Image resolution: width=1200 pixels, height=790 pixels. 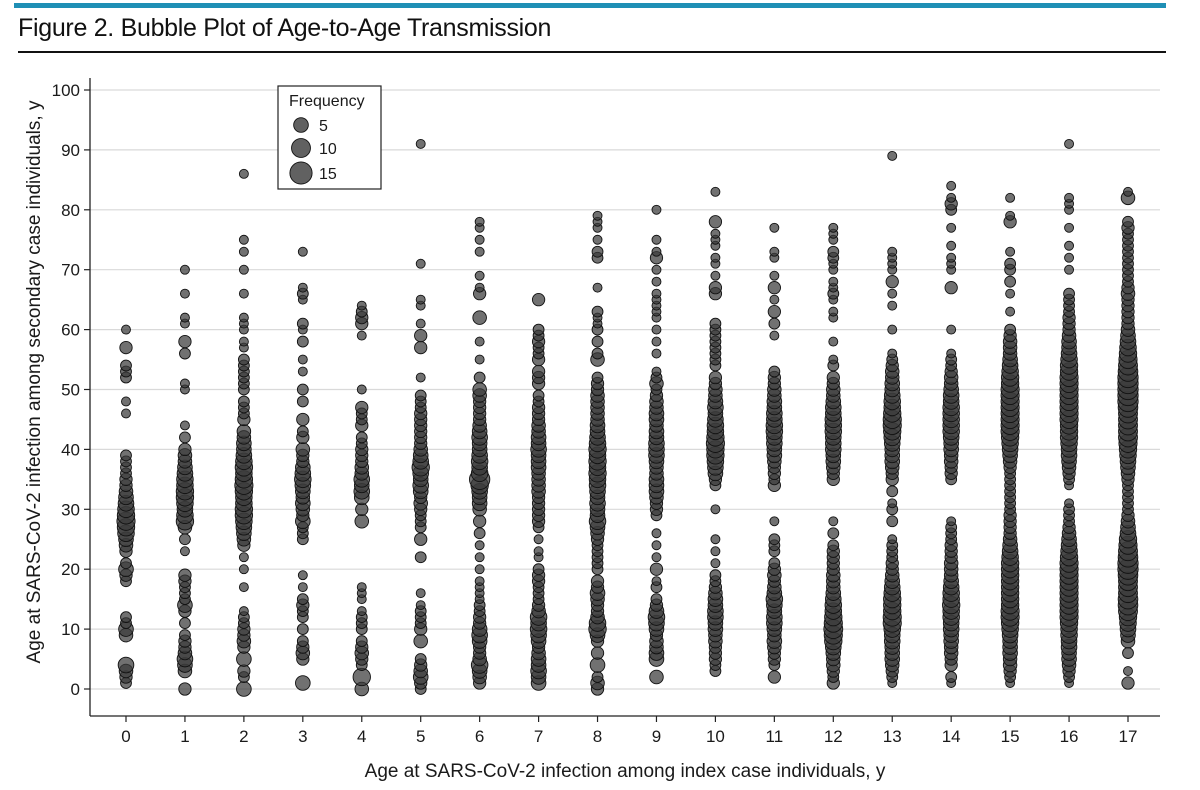 I want to click on y-tick-label: 40, so click(x=70, y=449).